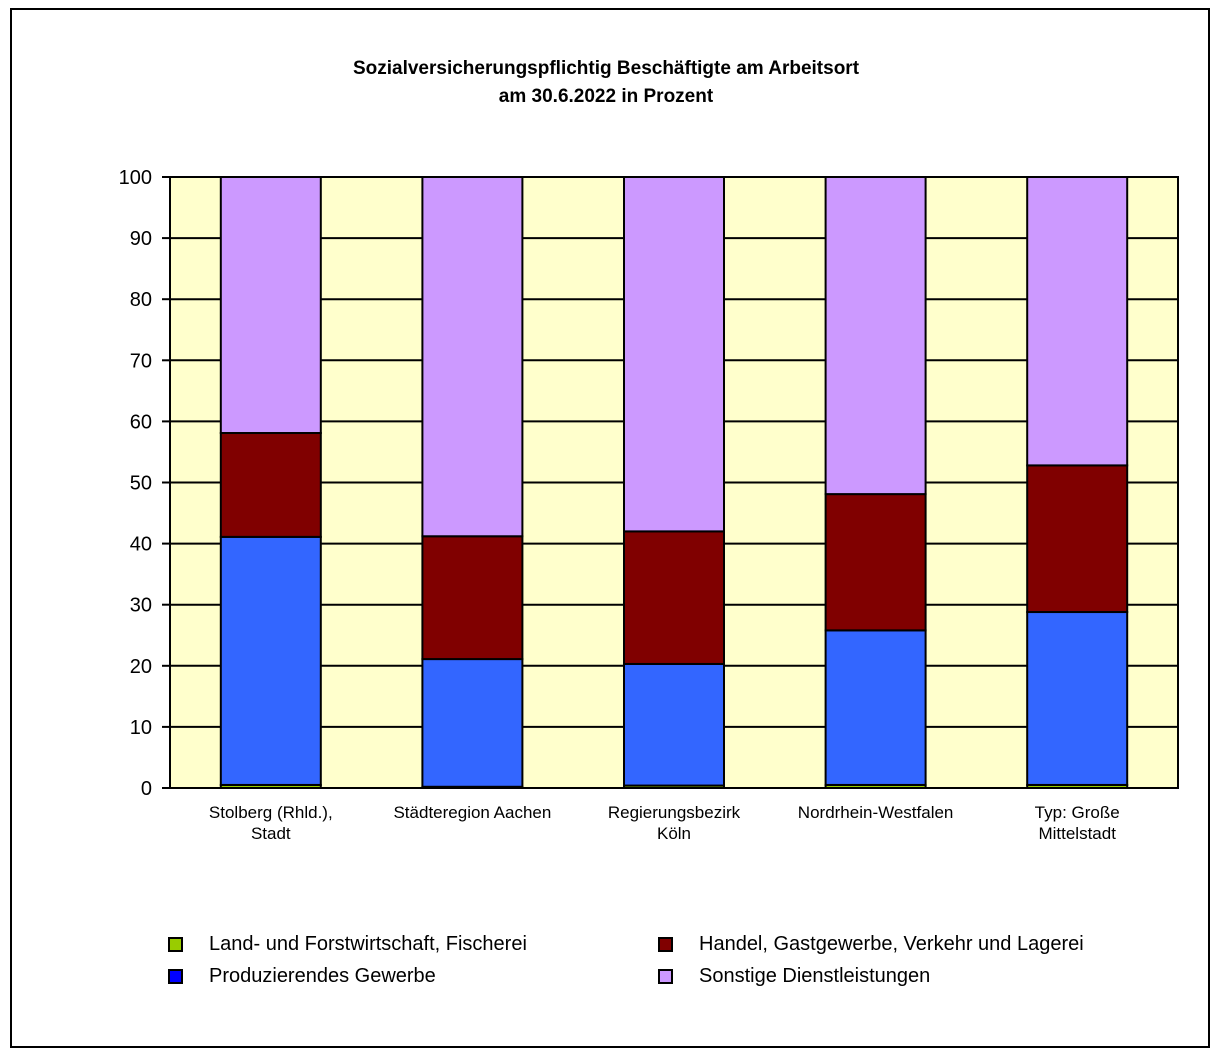 This screenshot has width=1212, height=1048. Describe the element at coordinates (271, 812) in the screenshot. I see `category-label-1-line-1: Stolberg (Rhld.),` at that location.